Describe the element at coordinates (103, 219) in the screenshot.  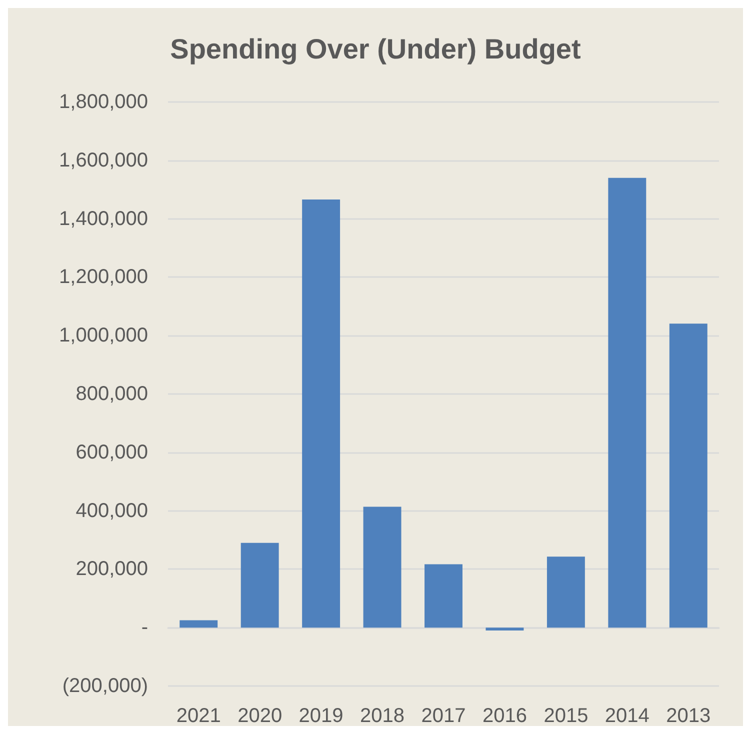
I see `y-tick-label: 1,400,000` at that location.